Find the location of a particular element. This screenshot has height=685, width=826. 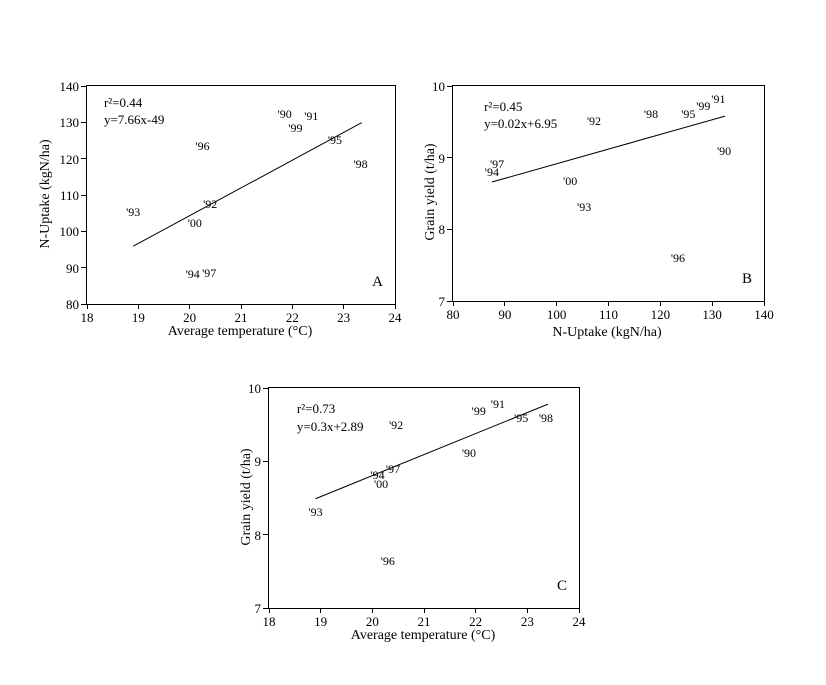

regression-annotation: r²=0.45 y=0.02x+6.95 is located at coordinates (520, 115).